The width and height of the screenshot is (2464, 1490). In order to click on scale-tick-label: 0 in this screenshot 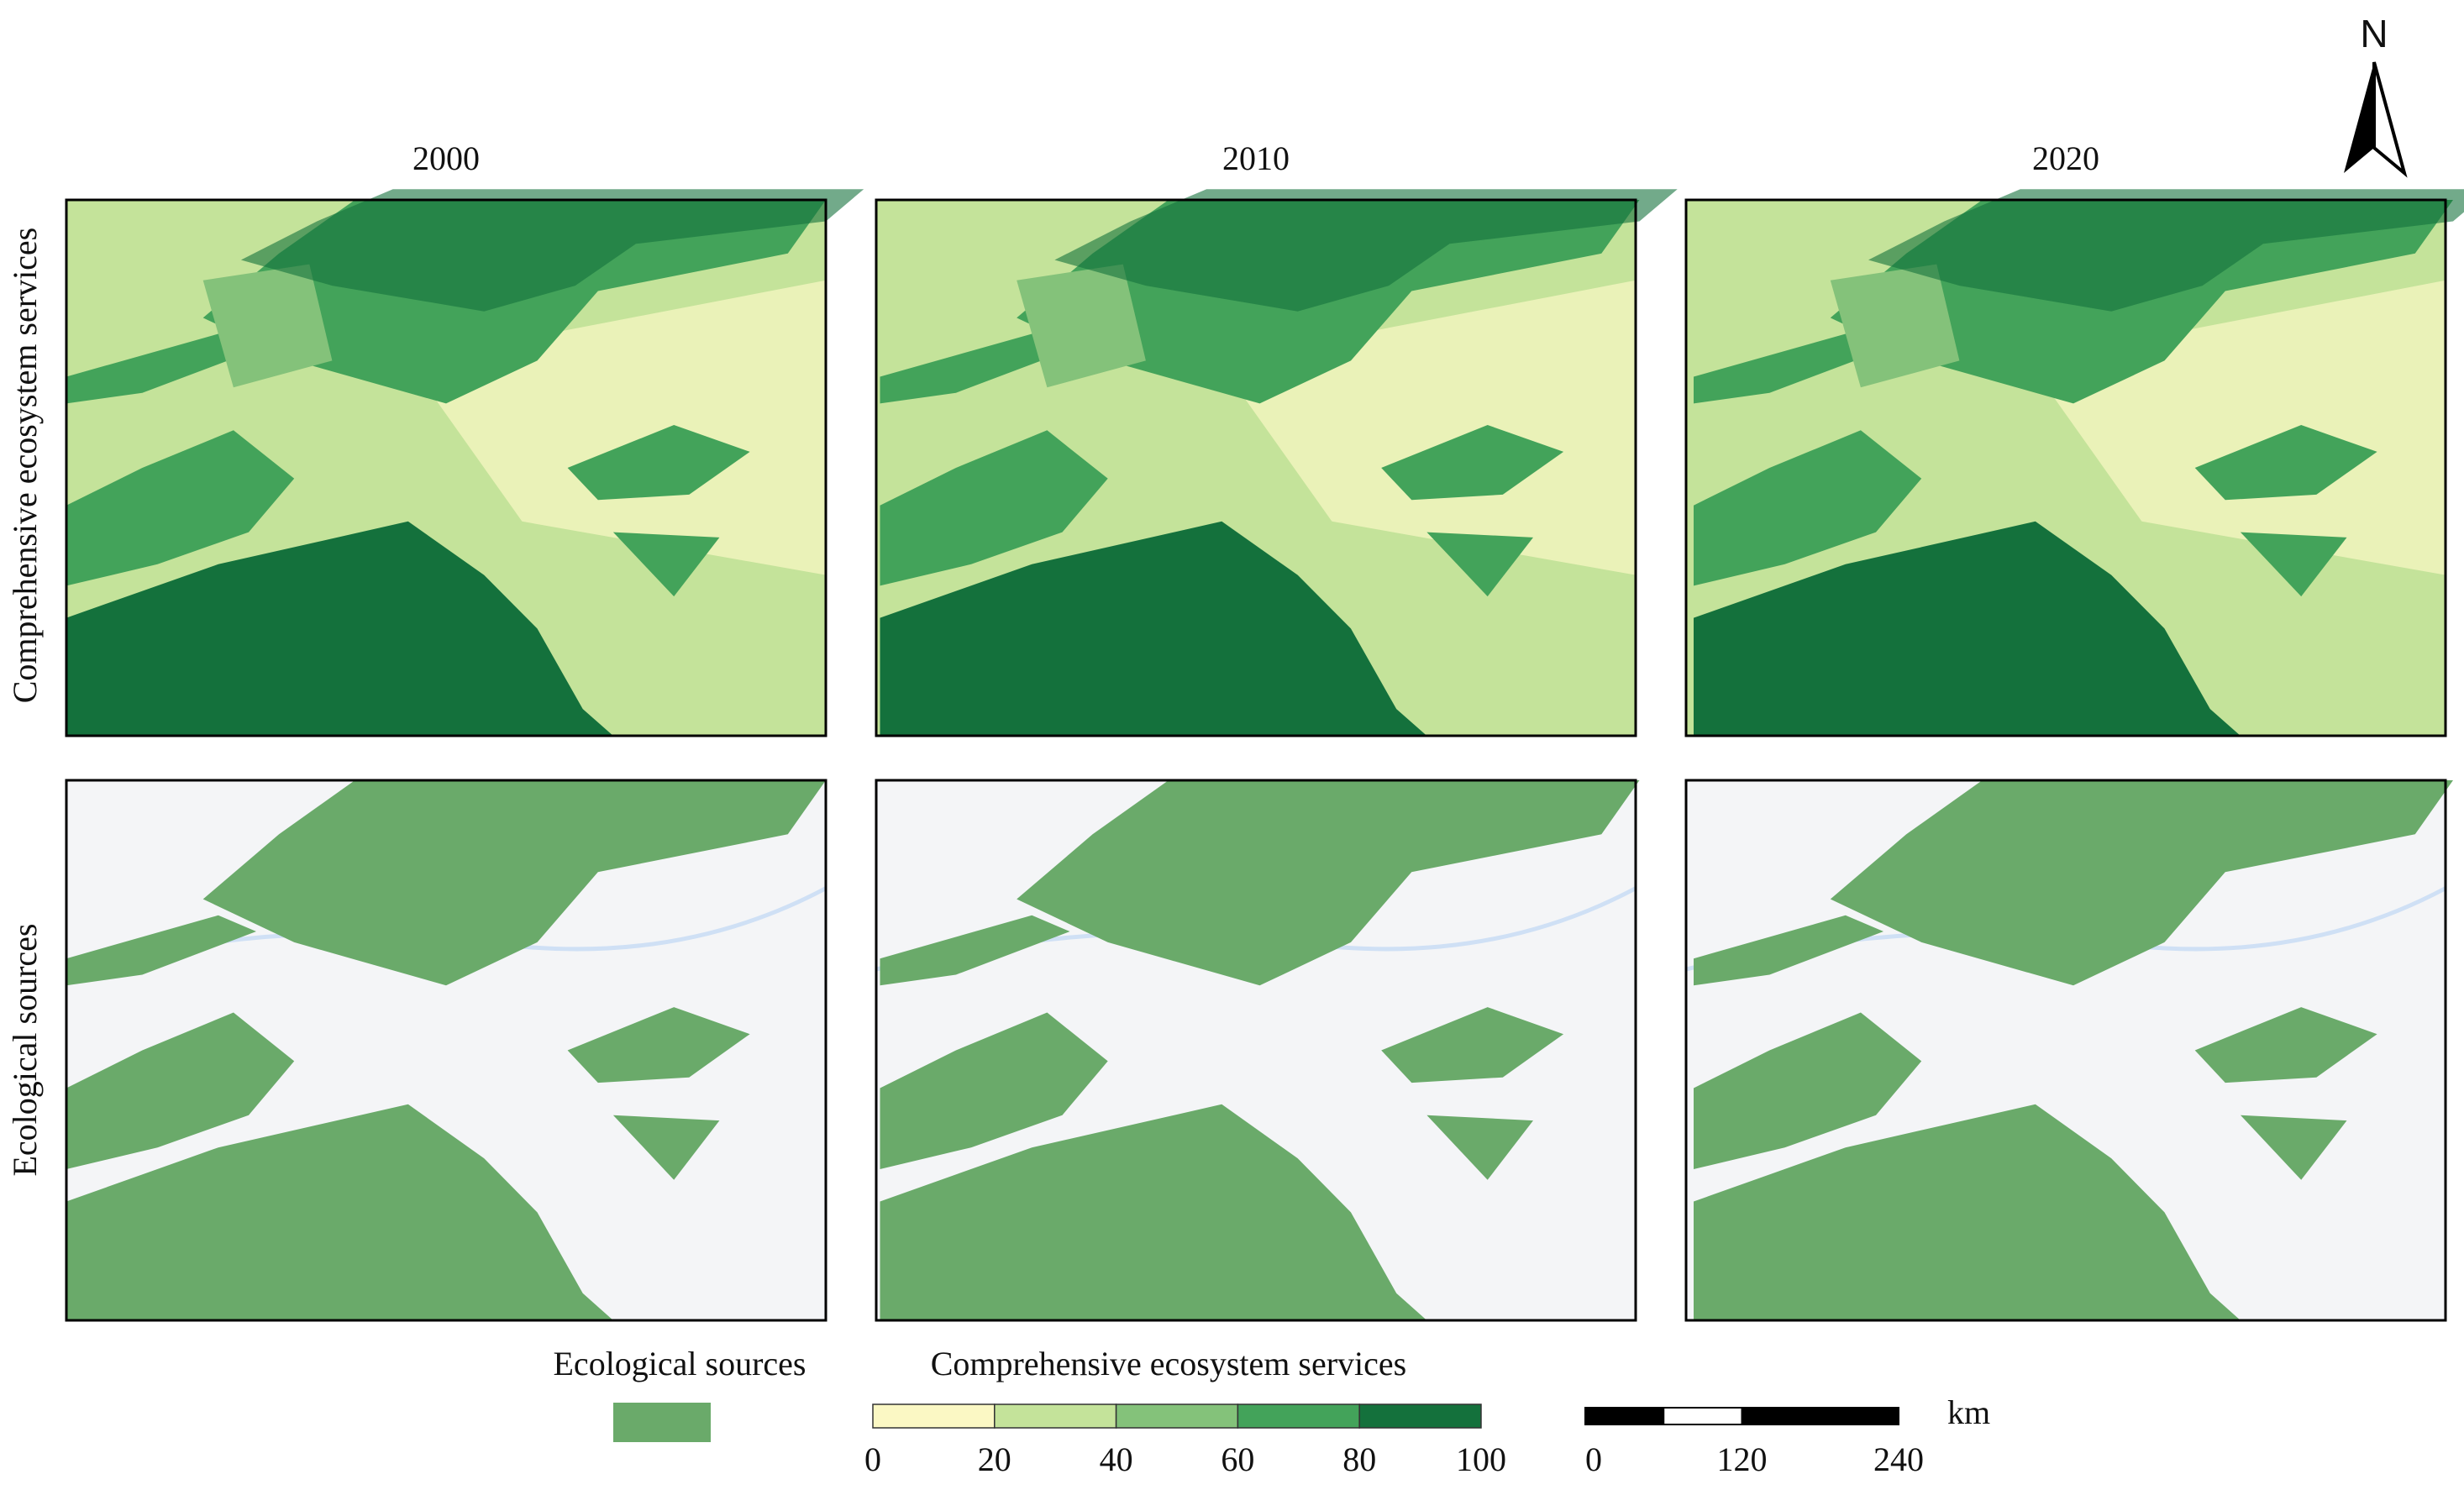, I will do `click(1593, 1459)`.